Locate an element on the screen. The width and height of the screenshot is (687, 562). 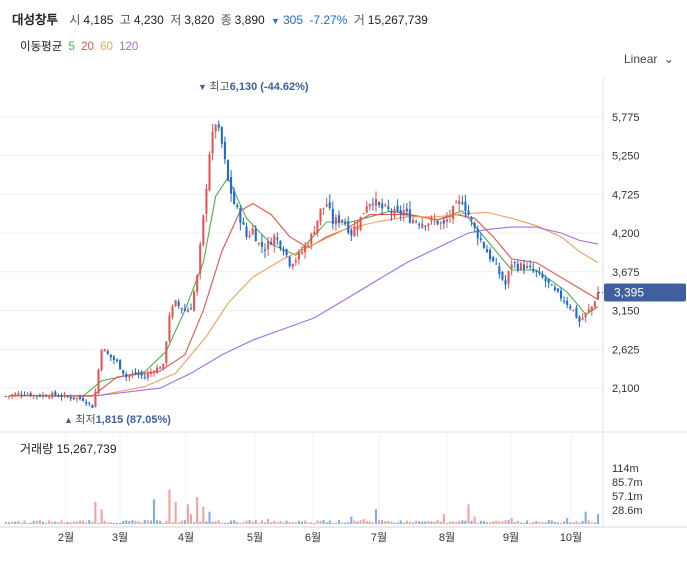
volume-tick-label: 85.7m is located at coordinates (627, 483).